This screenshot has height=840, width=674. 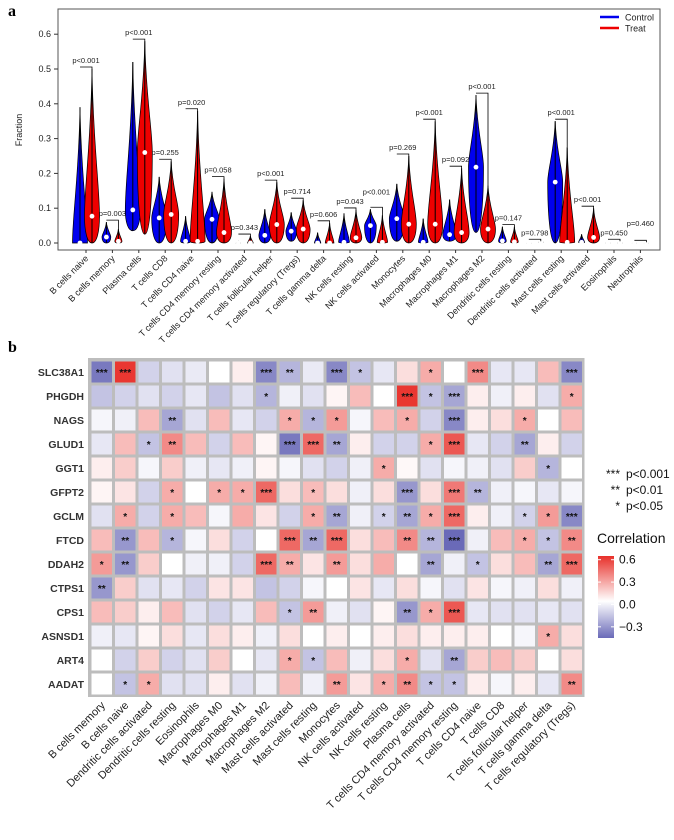 What do you see at coordinates (402, 147) in the screenshot?
I see `p-value-label: p=0.269` at bounding box center [402, 147].